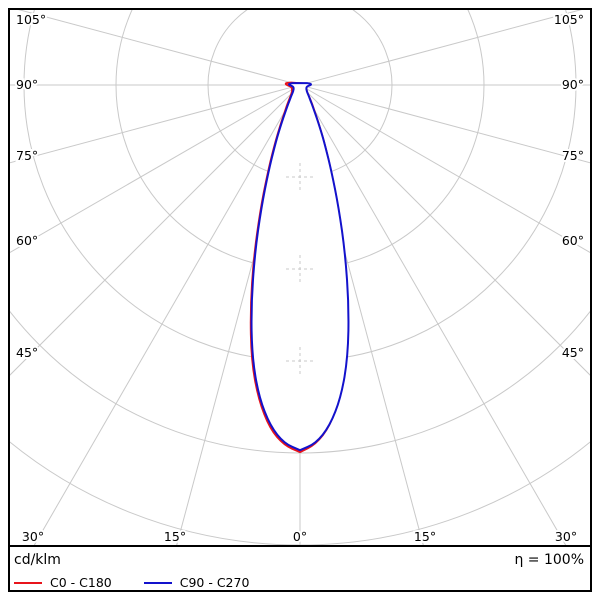  Describe the element at coordinates (81, 582) in the screenshot. I see `legend-label: C0 - C180` at that location.